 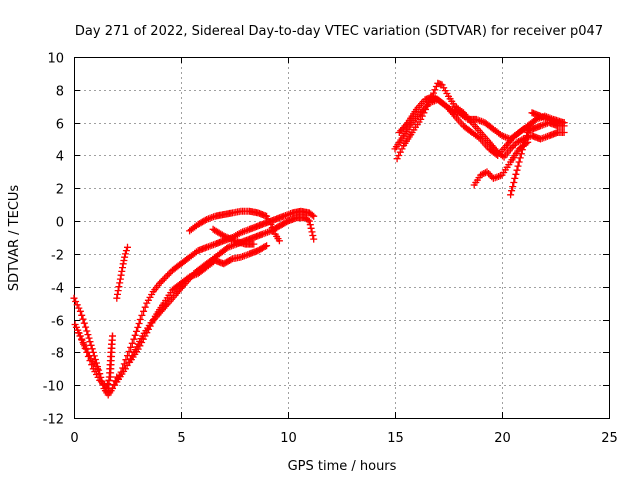 What do you see at coordinates (57, 256) in the screenshot?
I see `y-tick-label: -2` at bounding box center [57, 256].